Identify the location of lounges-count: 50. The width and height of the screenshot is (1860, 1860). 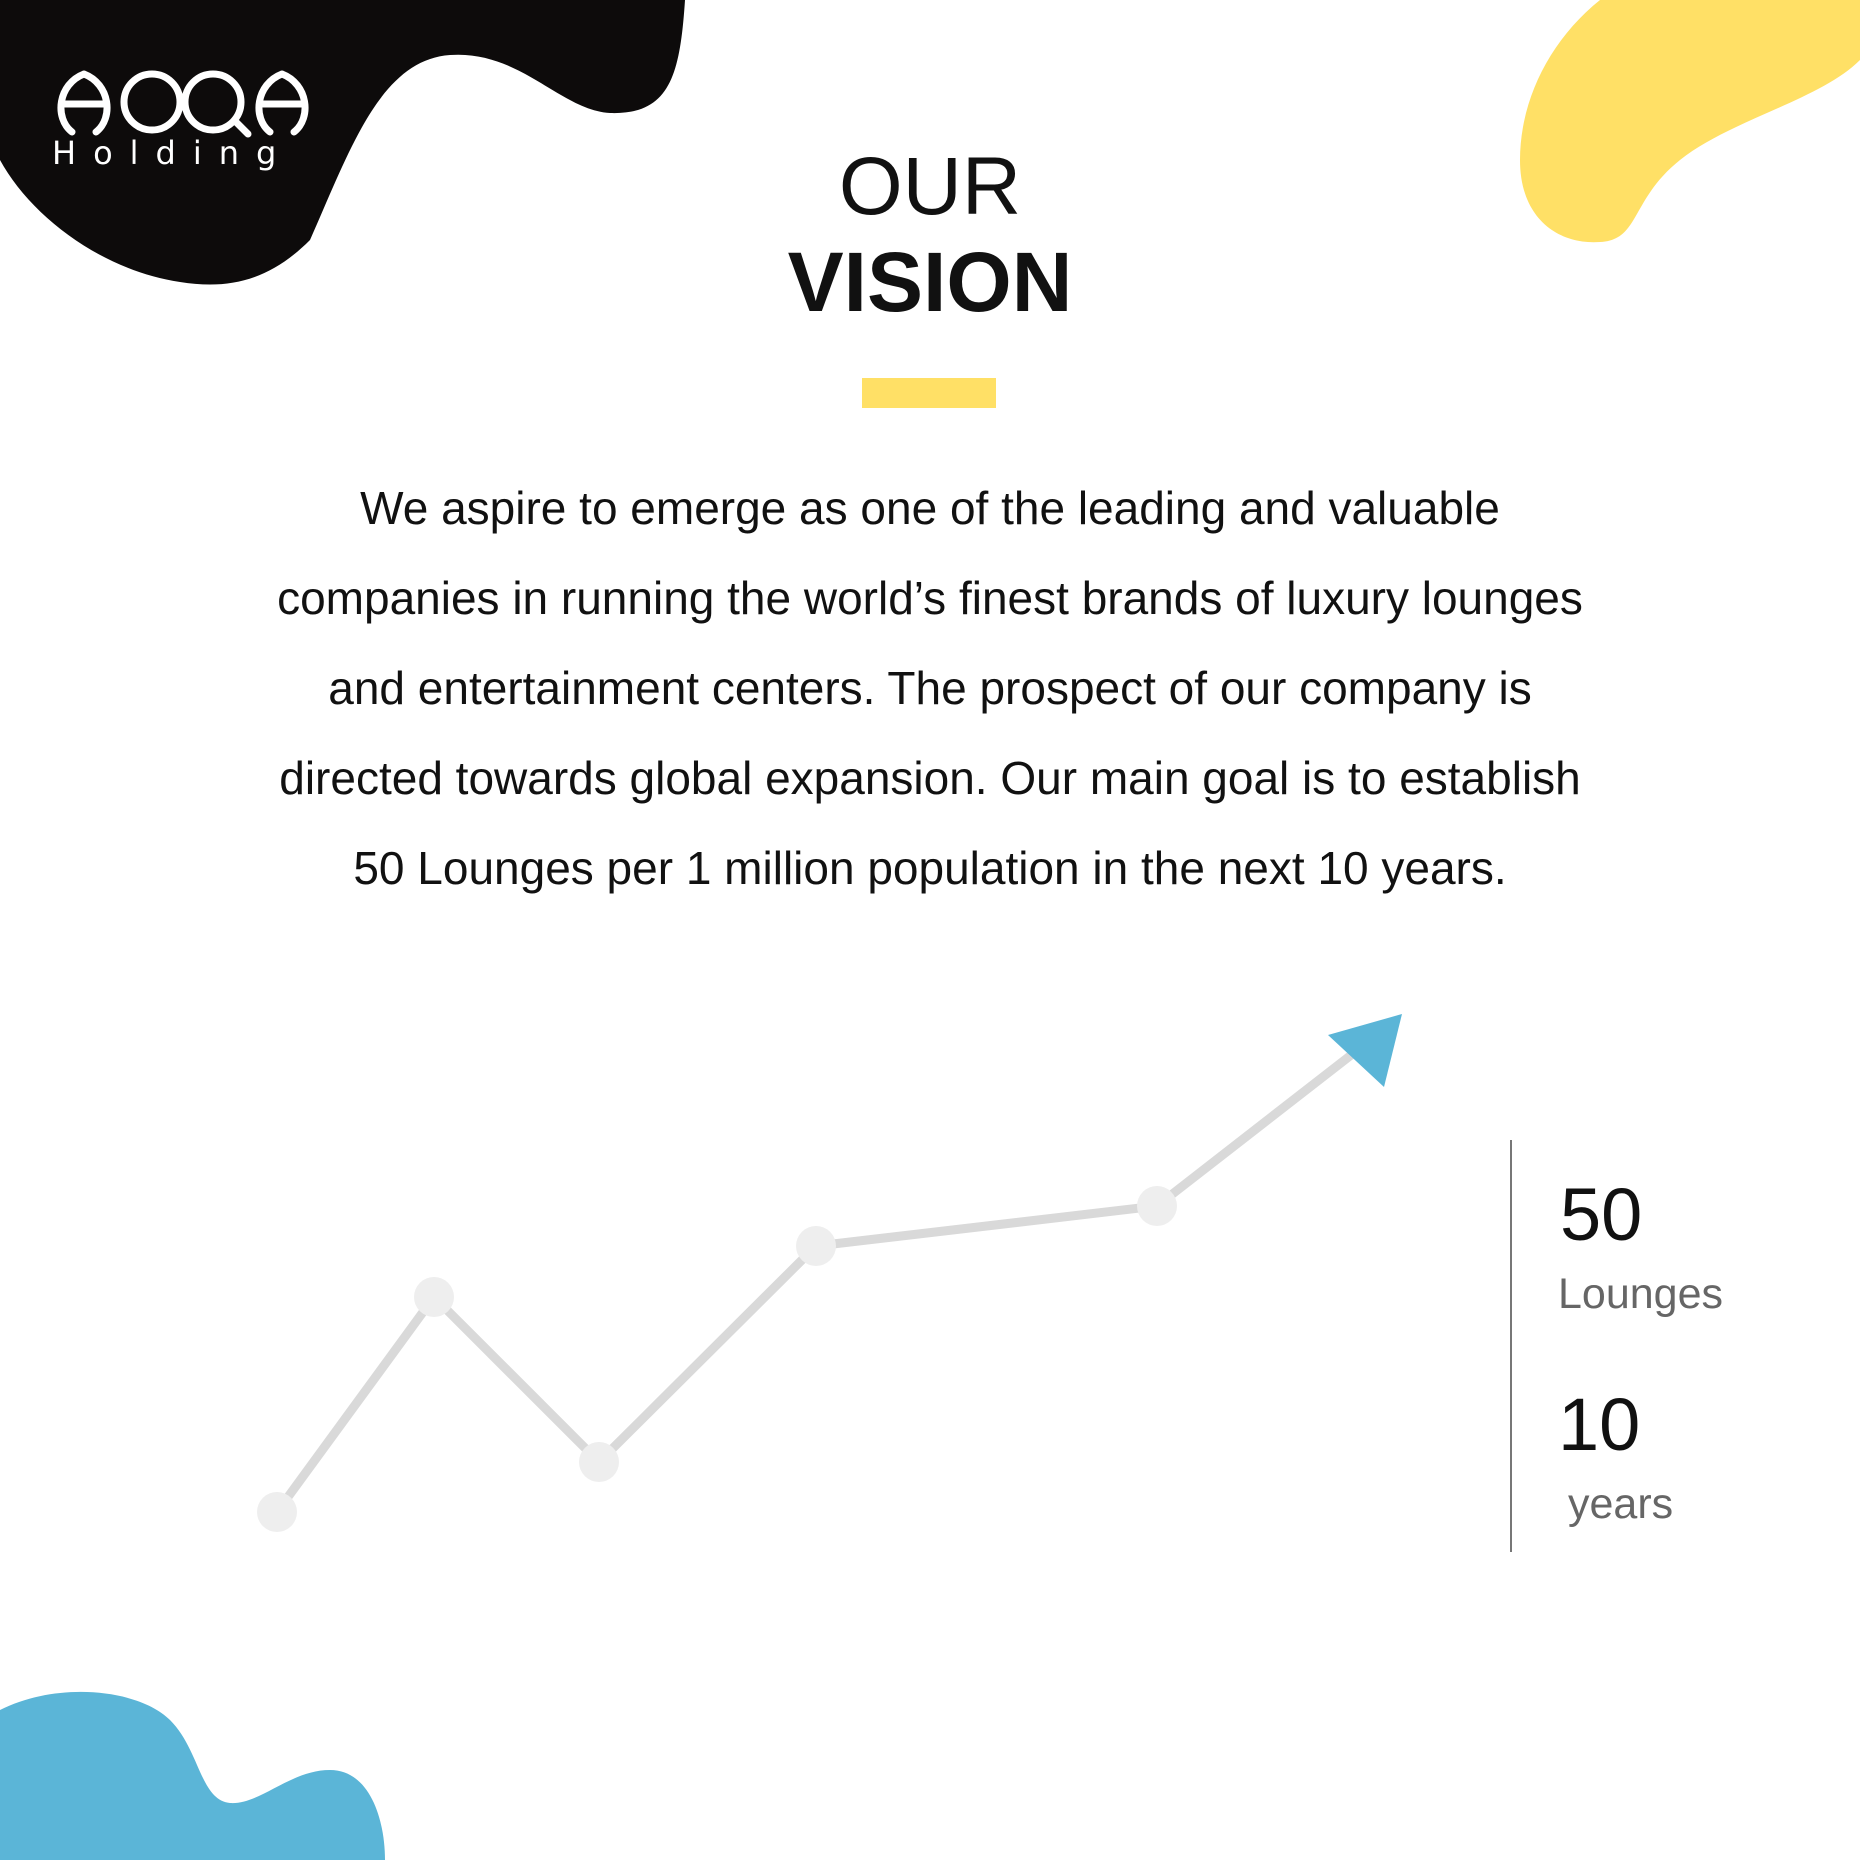
(1601, 1214).